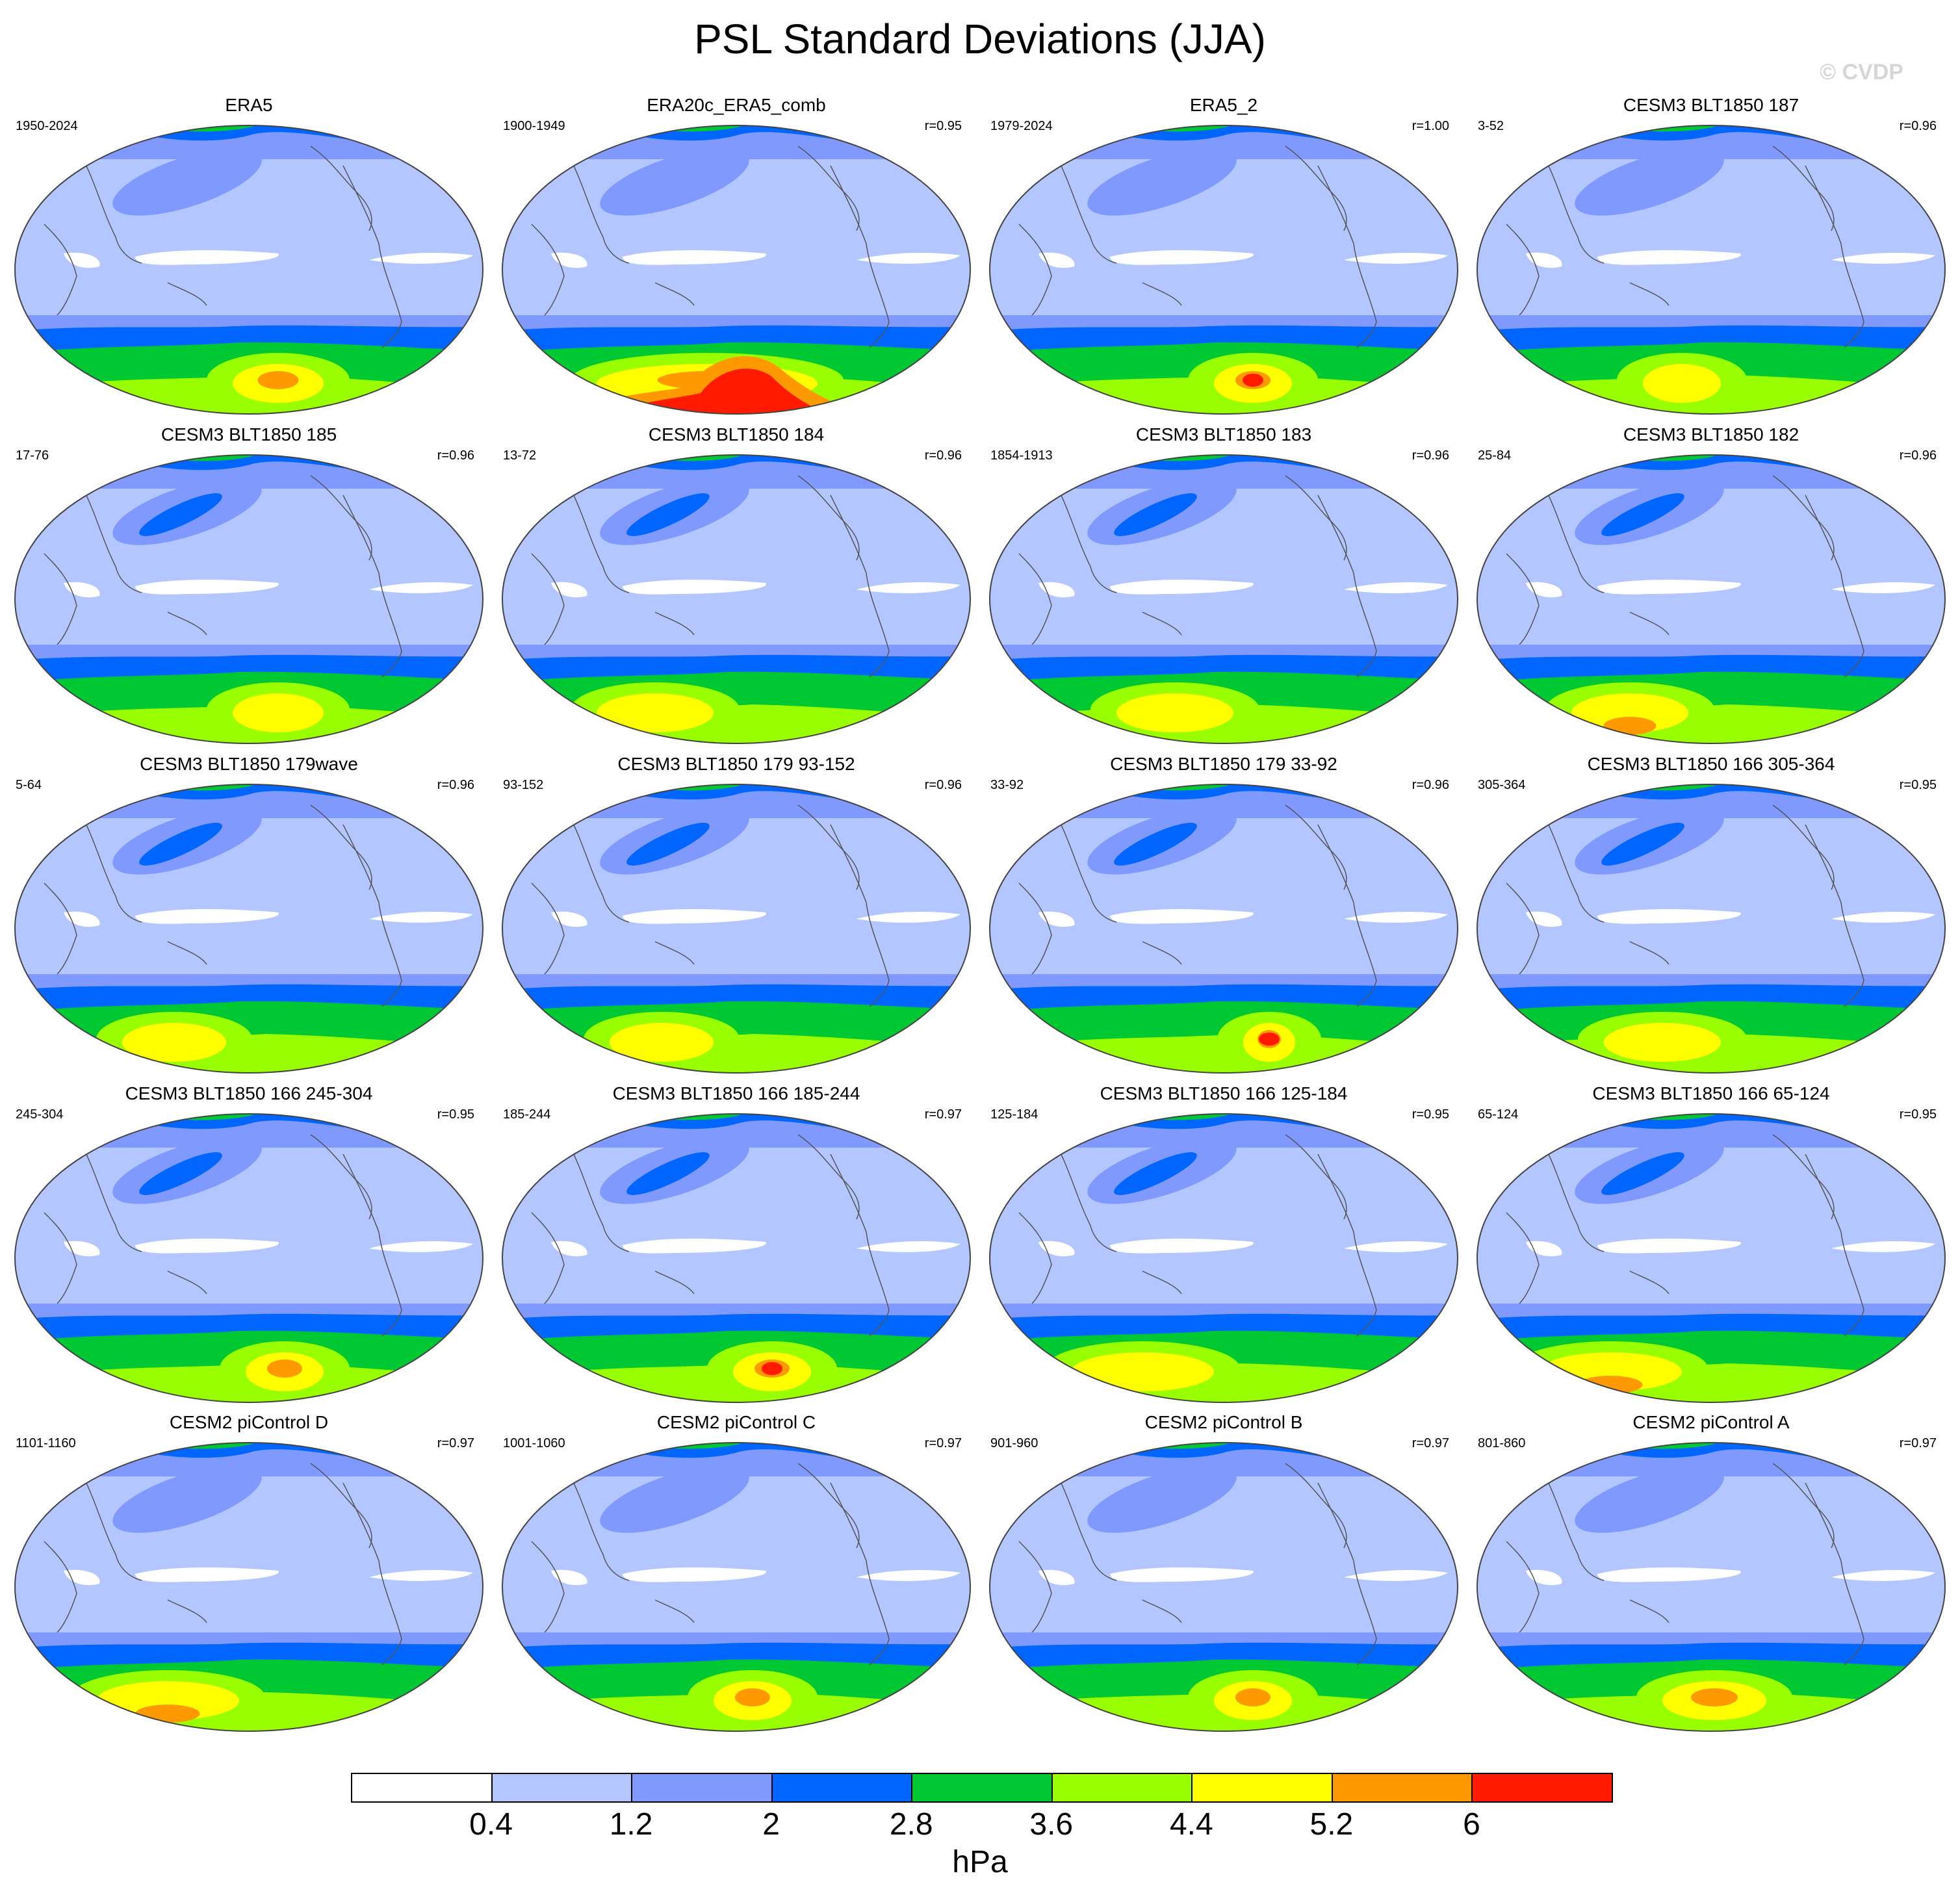  I want to click on panel-title: CESM3 BLT1850 166 125-184, so click(1224, 1093).